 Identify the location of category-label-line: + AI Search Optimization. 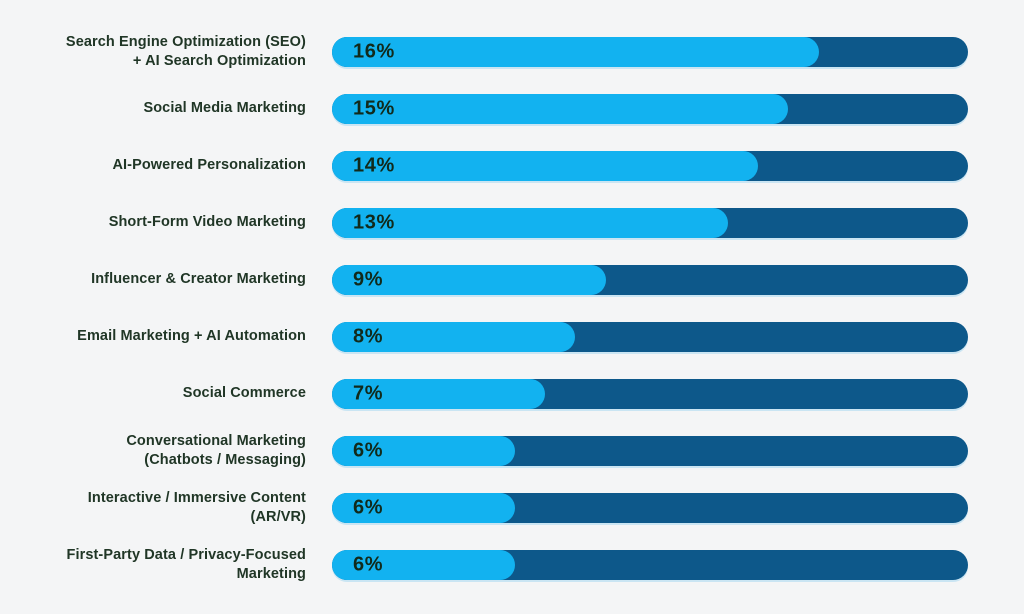
(219, 60).